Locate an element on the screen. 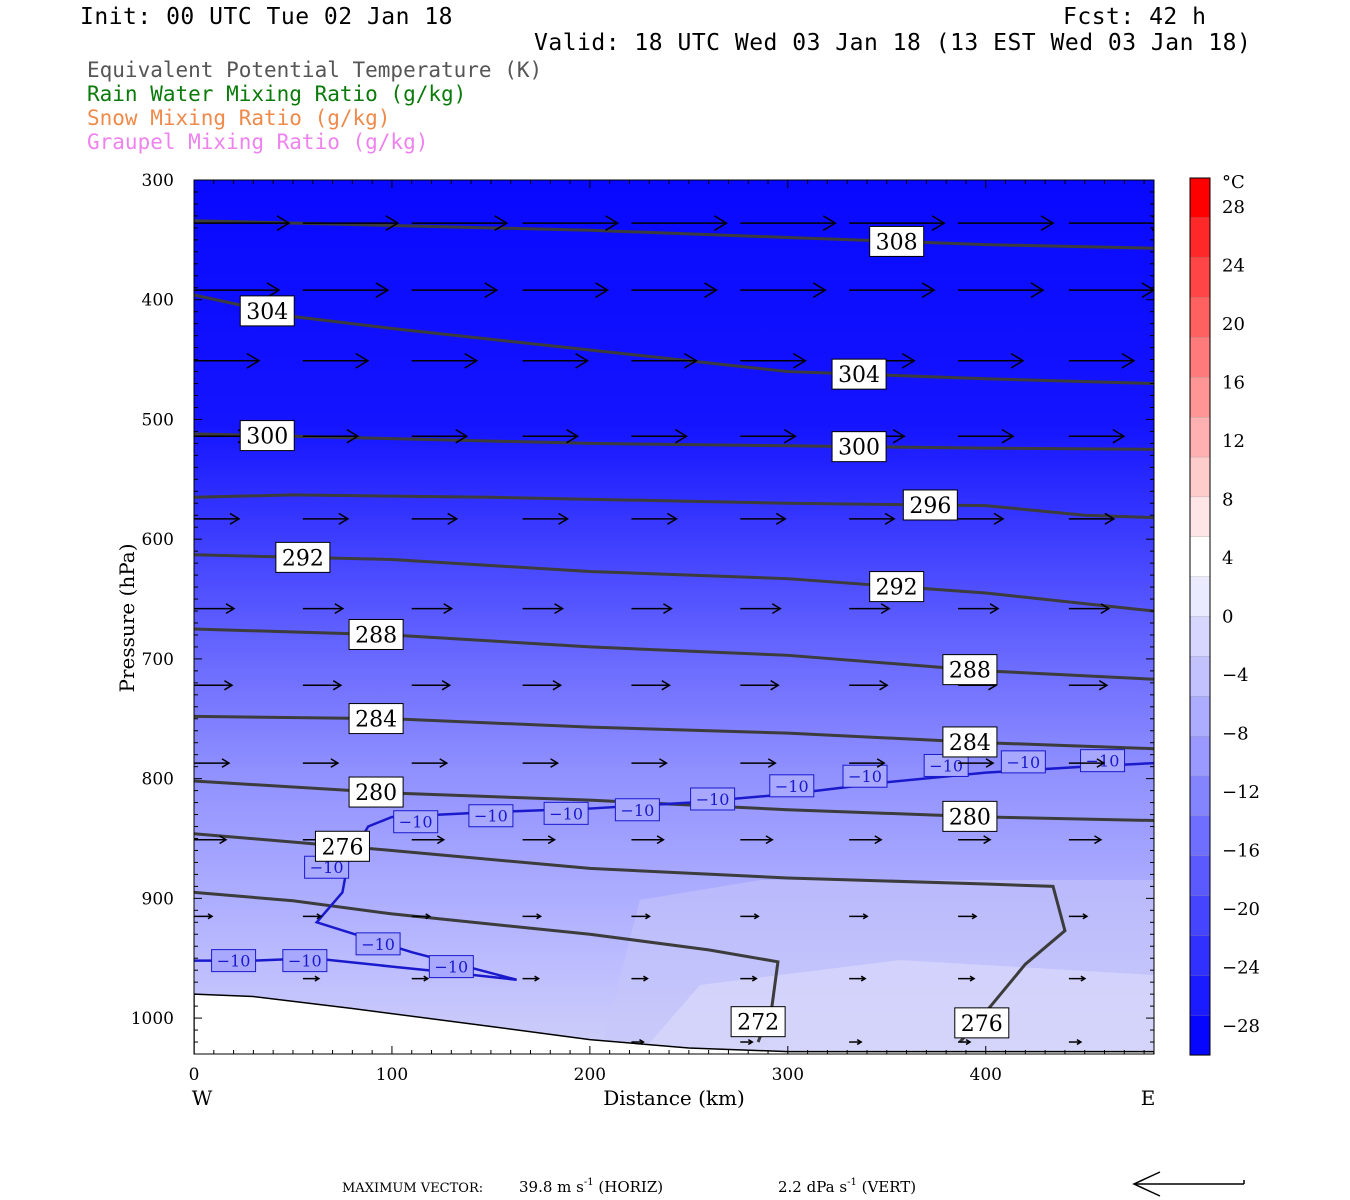 This screenshot has height=1200, width=1350. contour-label: 272 is located at coordinates (758, 1022).